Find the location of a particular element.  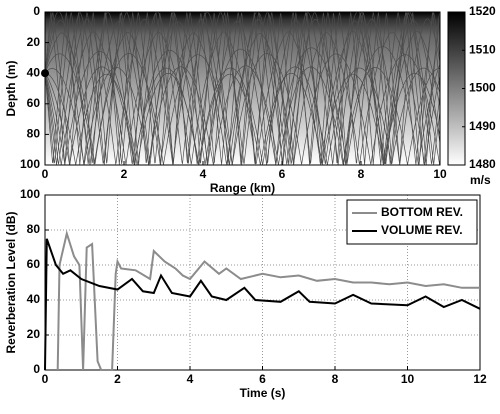

colorbar-label: m/s is located at coordinates (480, 180).